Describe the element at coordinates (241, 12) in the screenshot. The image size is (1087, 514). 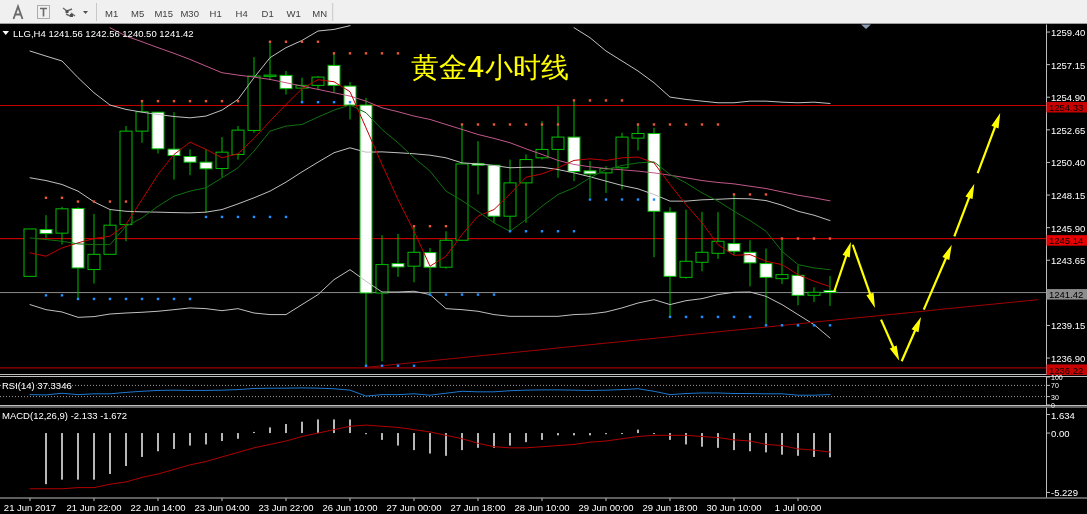
I see `text: H4` at that location.